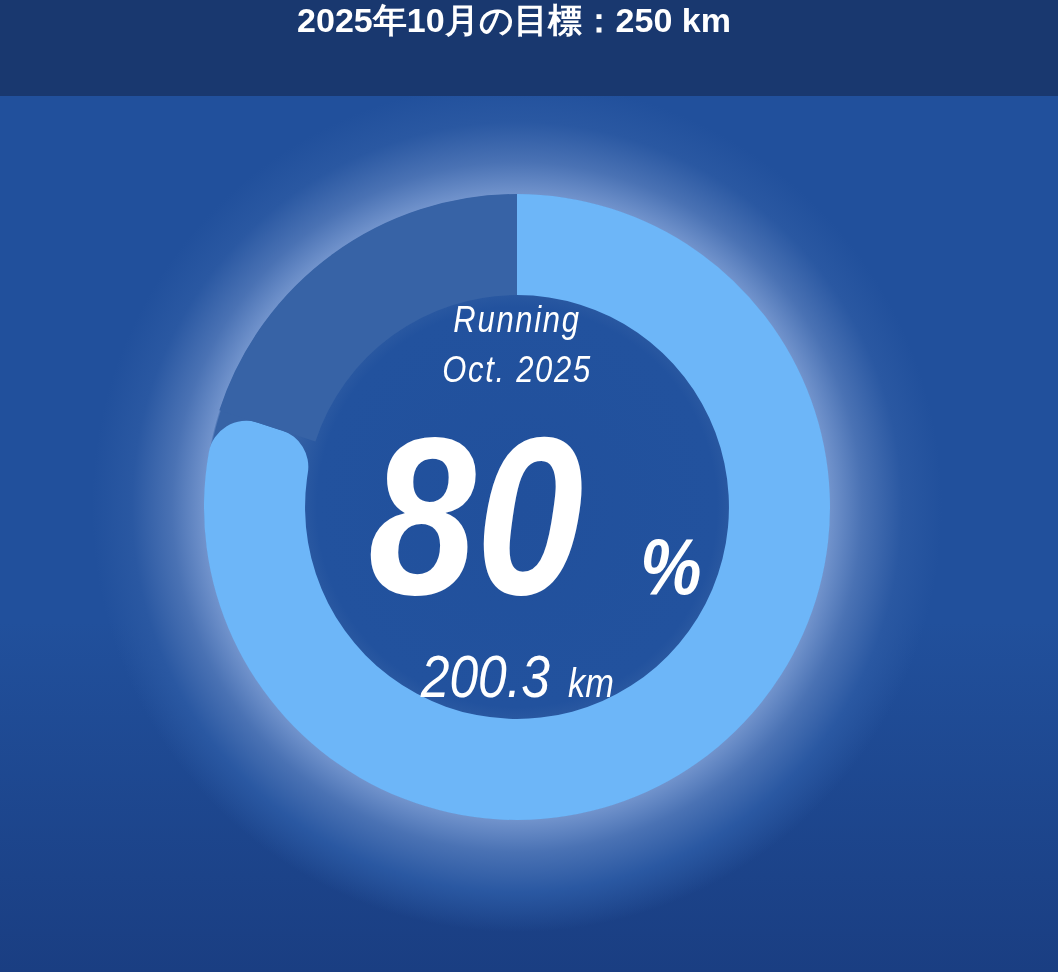 Image resolution: width=1058 pixels, height=972 pixels. What do you see at coordinates (517, 676) in the screenshot?
I see `text: 200.3 km` at bounding box center [517, 676].